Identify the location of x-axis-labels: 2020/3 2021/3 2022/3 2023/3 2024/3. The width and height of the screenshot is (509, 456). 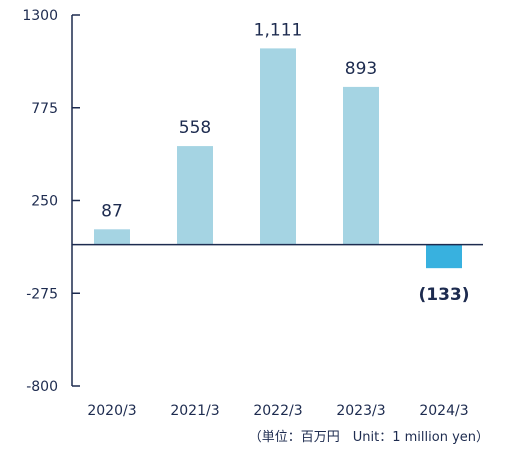
(277, 411).